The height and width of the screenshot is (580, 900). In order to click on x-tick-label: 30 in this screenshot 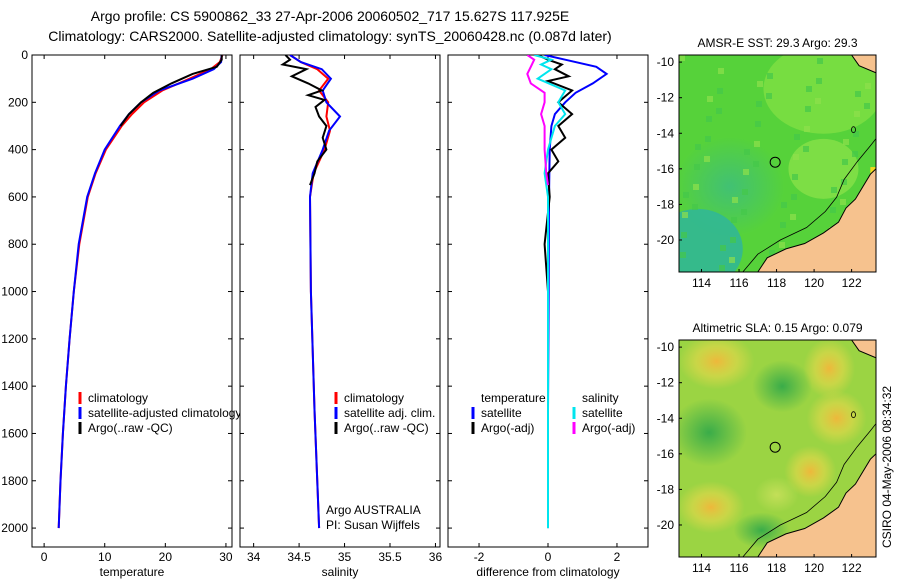, I will do `click(226, 557)`.